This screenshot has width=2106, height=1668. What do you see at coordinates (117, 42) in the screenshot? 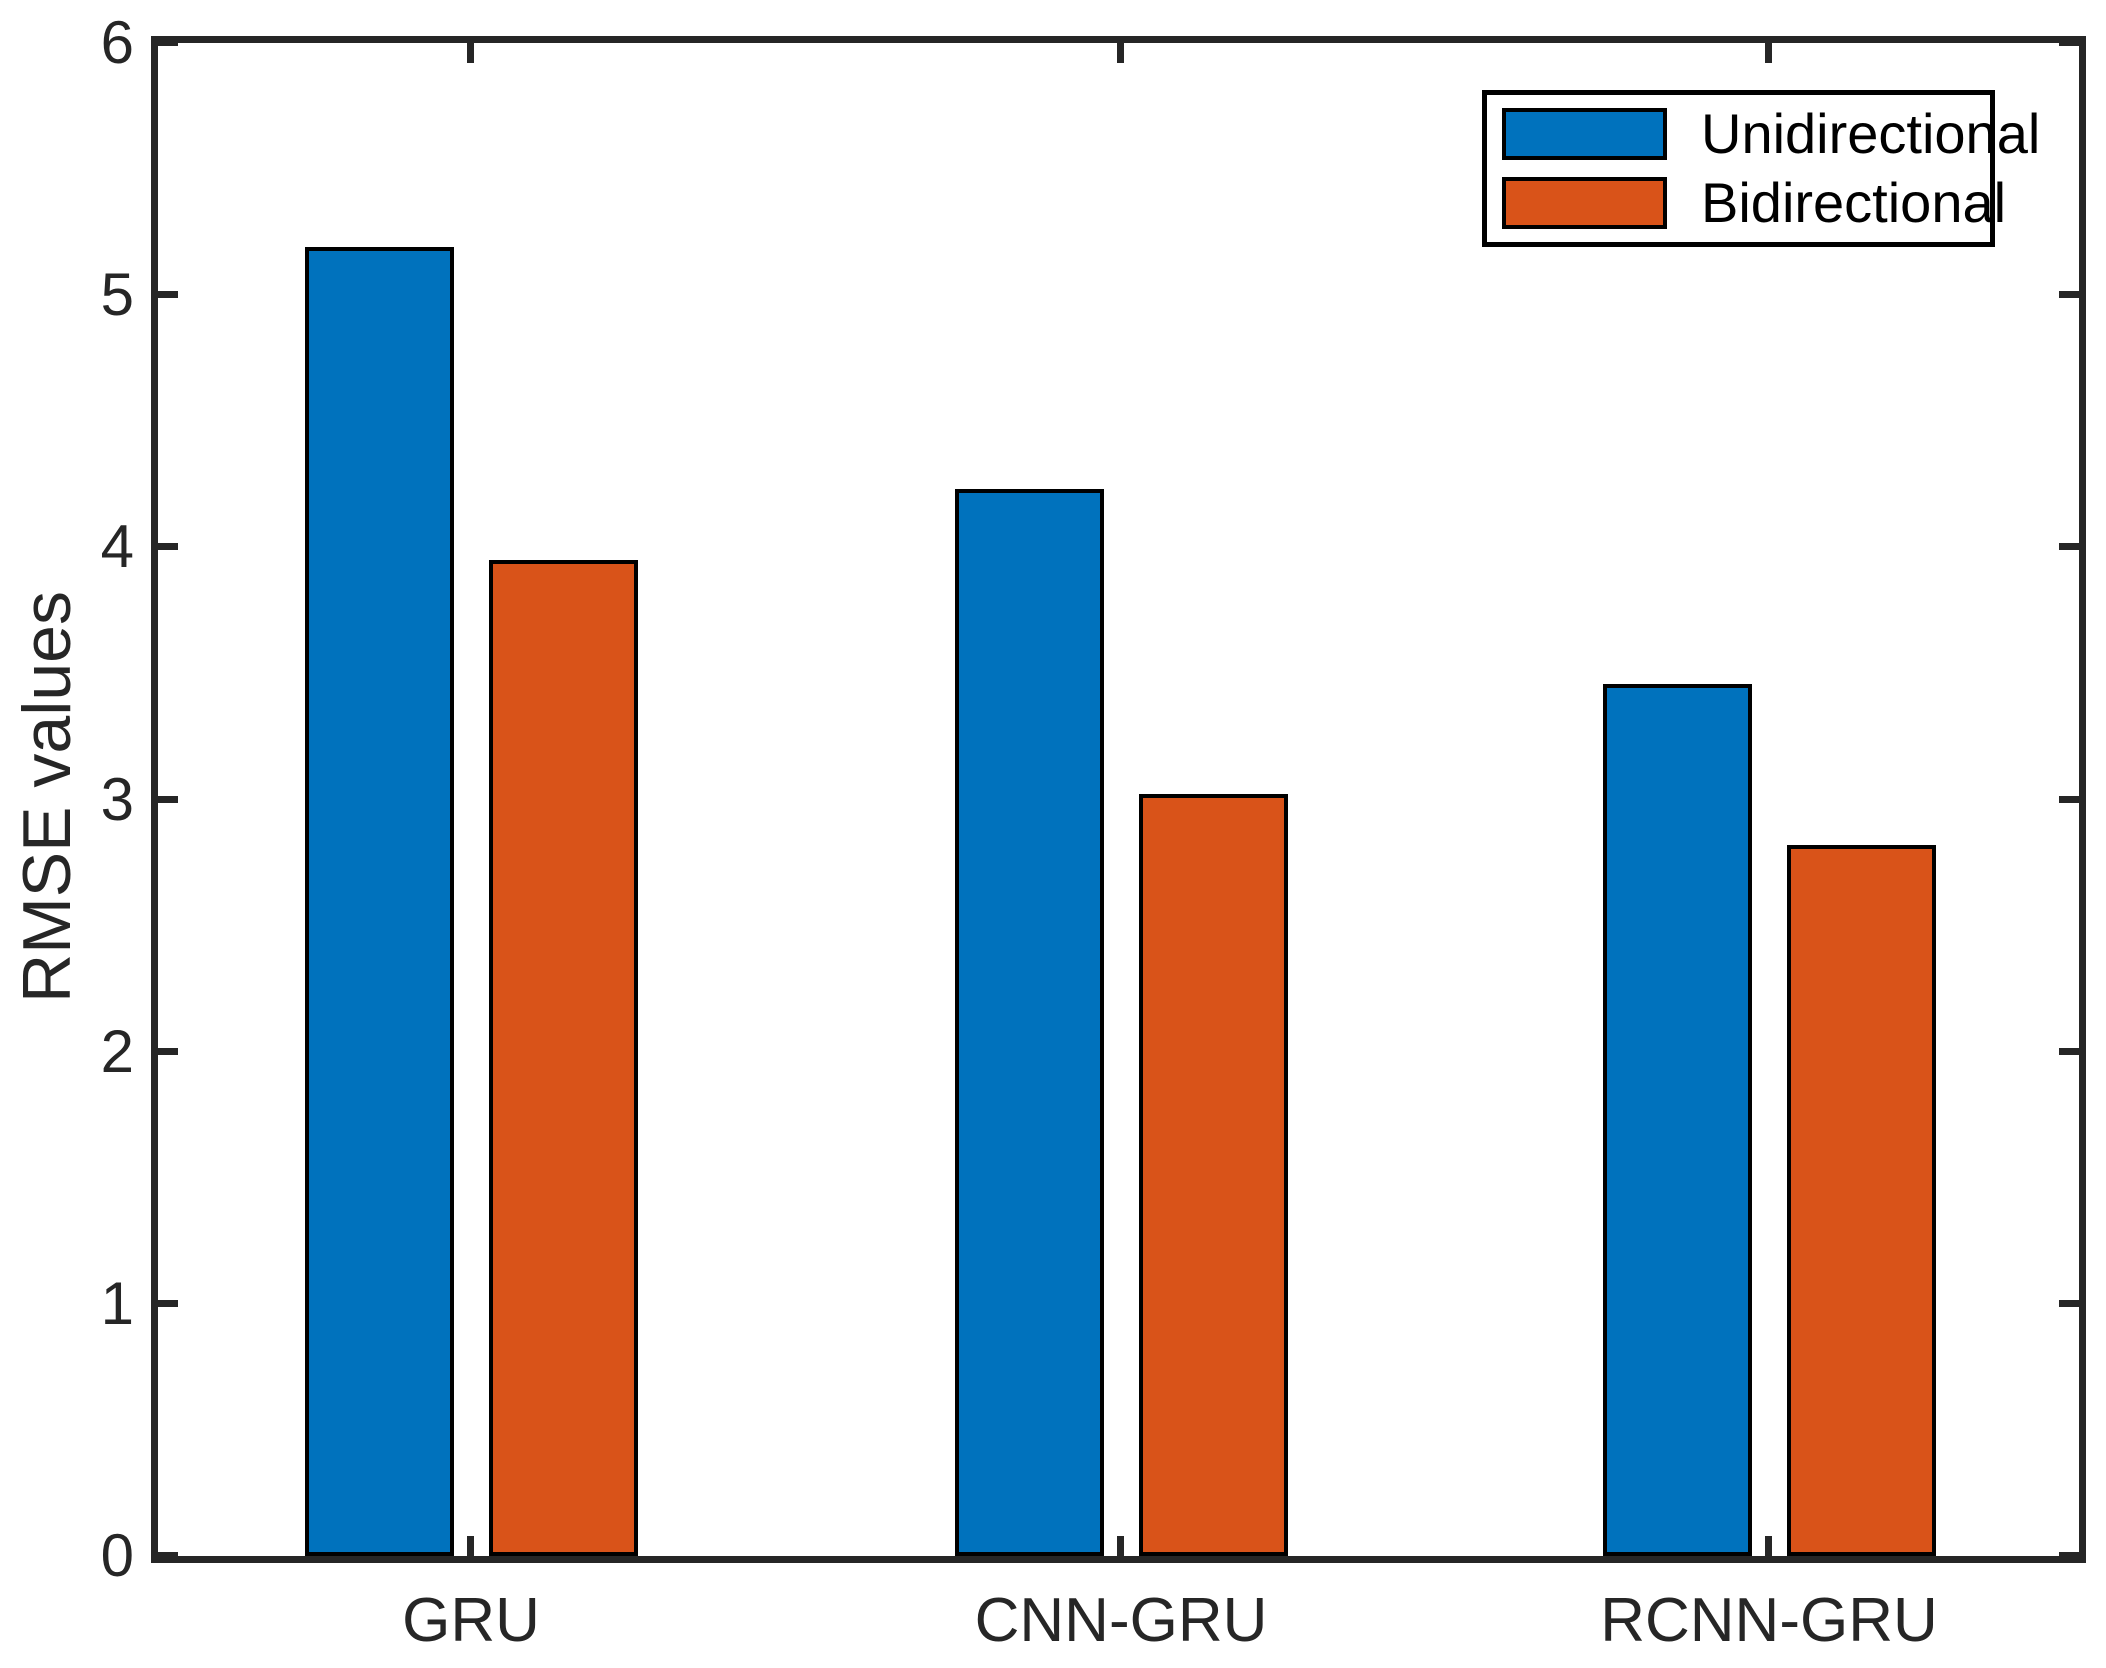
I see `y-tick-label: 6` at bounding box center [117, 42].